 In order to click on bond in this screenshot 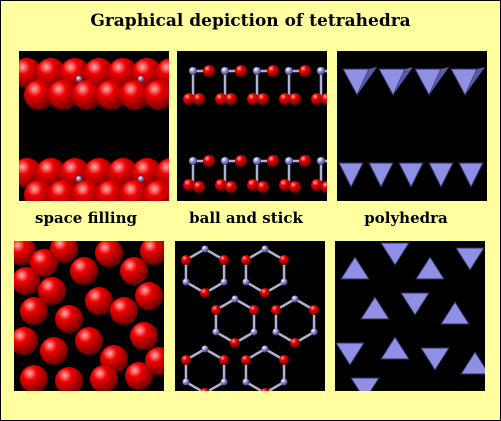, I will do `click(195, 385)`.